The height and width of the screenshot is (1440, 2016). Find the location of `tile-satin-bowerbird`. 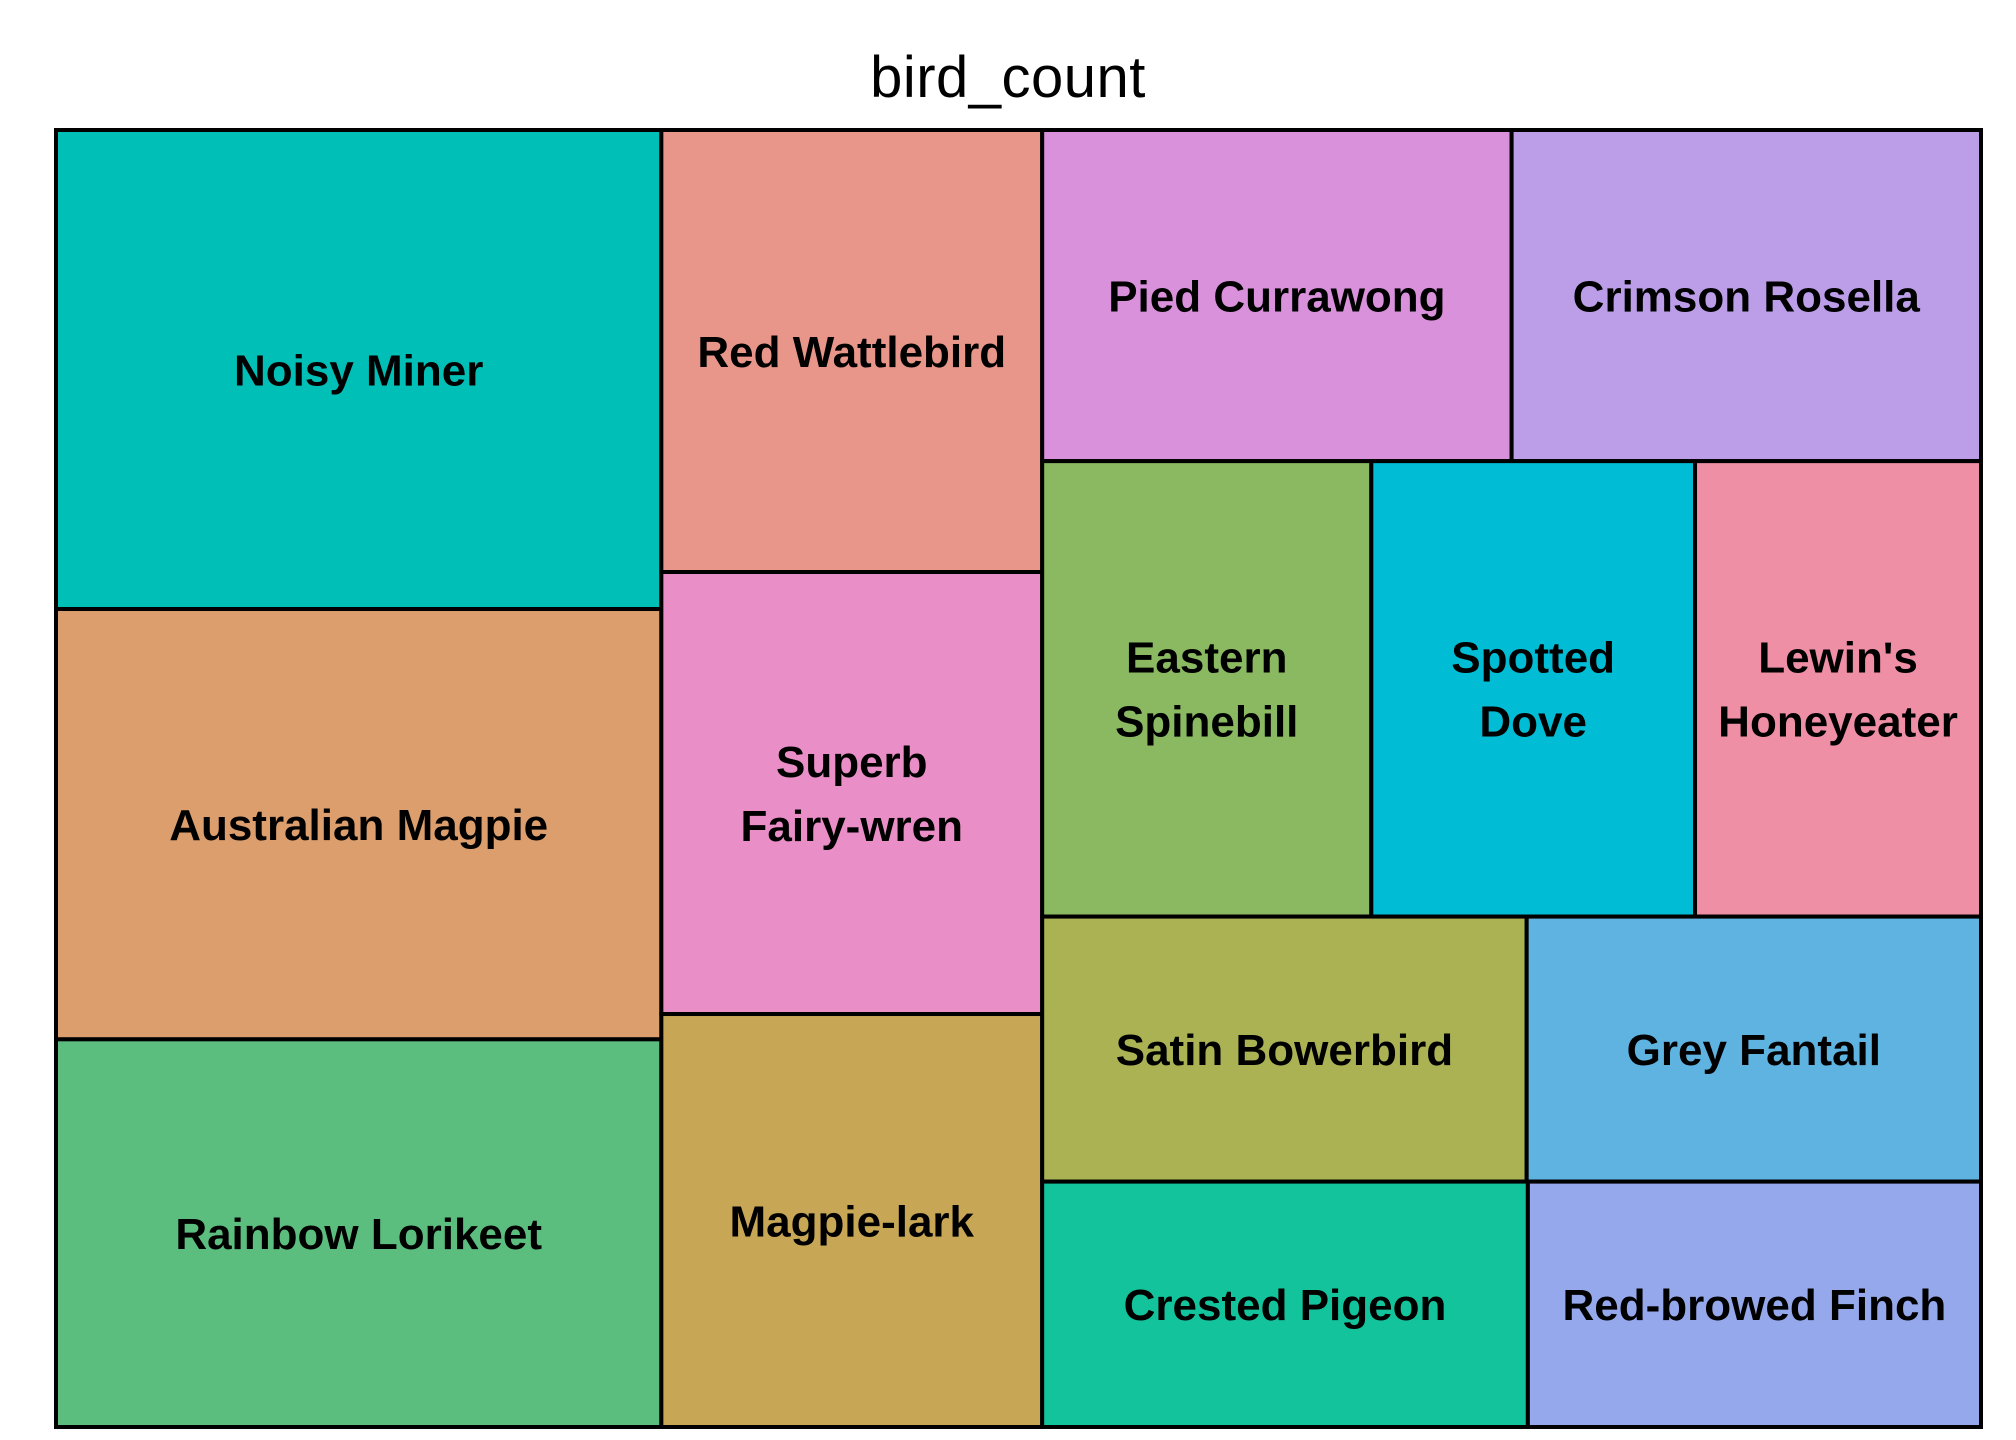

tile-satin-bowerbird is located at coordinates (1284, 1049).